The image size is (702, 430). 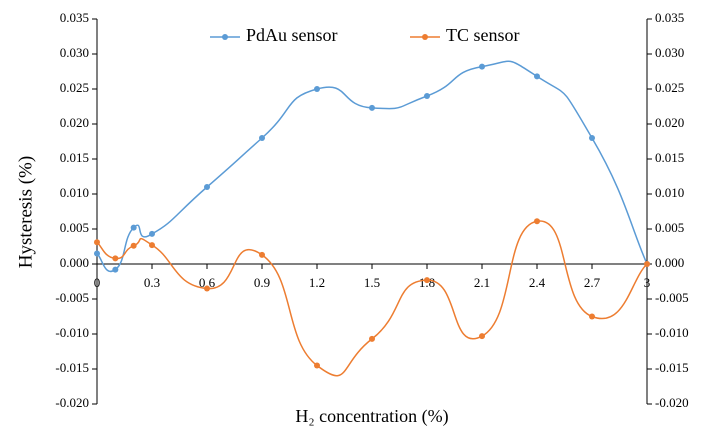 What do you see at coordinates (669, 122) in the screenshot?
I see `y2-tick-label: 0.020` at bounding box center [669, 122].